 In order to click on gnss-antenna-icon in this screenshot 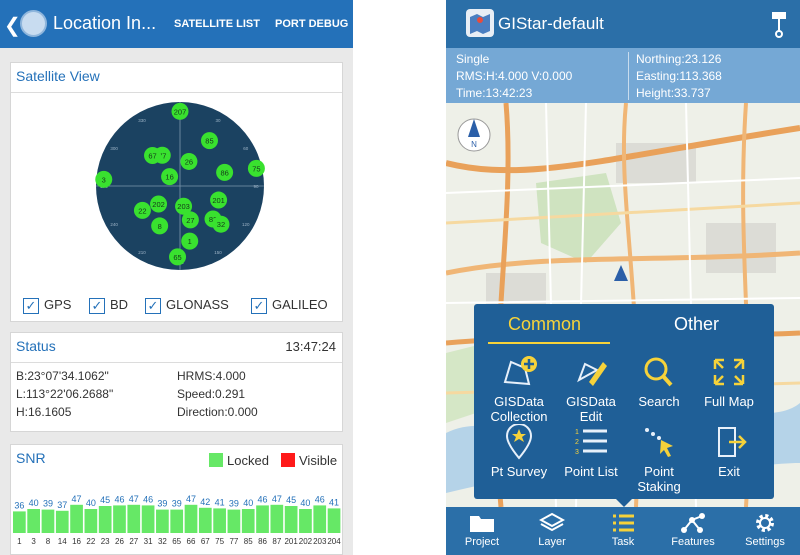, I will do `click(779, 24)`.